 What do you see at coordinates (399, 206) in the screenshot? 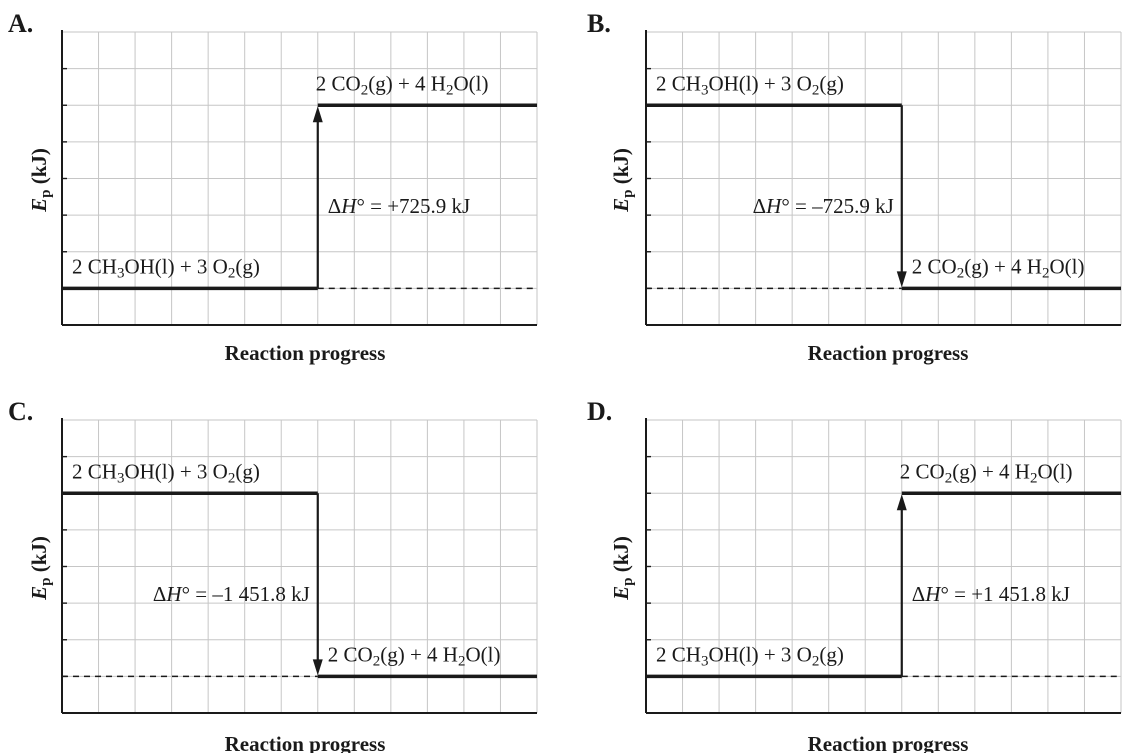
I see `delta-h-label: ΔH° = +725.9 kJ` at bounding box center [399, 206].